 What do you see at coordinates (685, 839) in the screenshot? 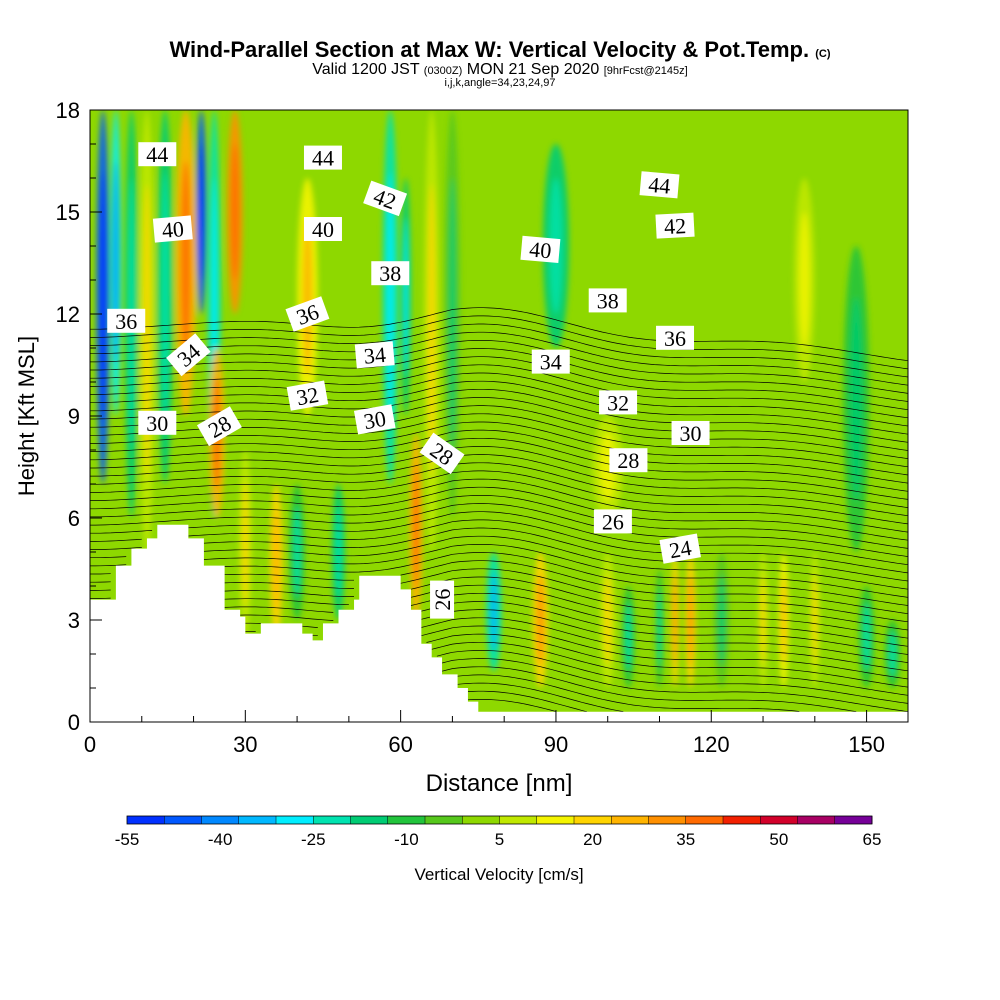
I see `colorbar-tick-label: 35` at bounding box center [685, 839].